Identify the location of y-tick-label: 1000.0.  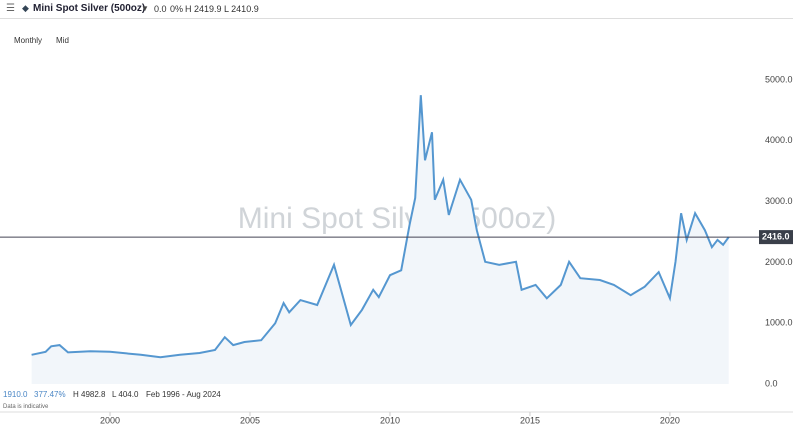
(779, 323).